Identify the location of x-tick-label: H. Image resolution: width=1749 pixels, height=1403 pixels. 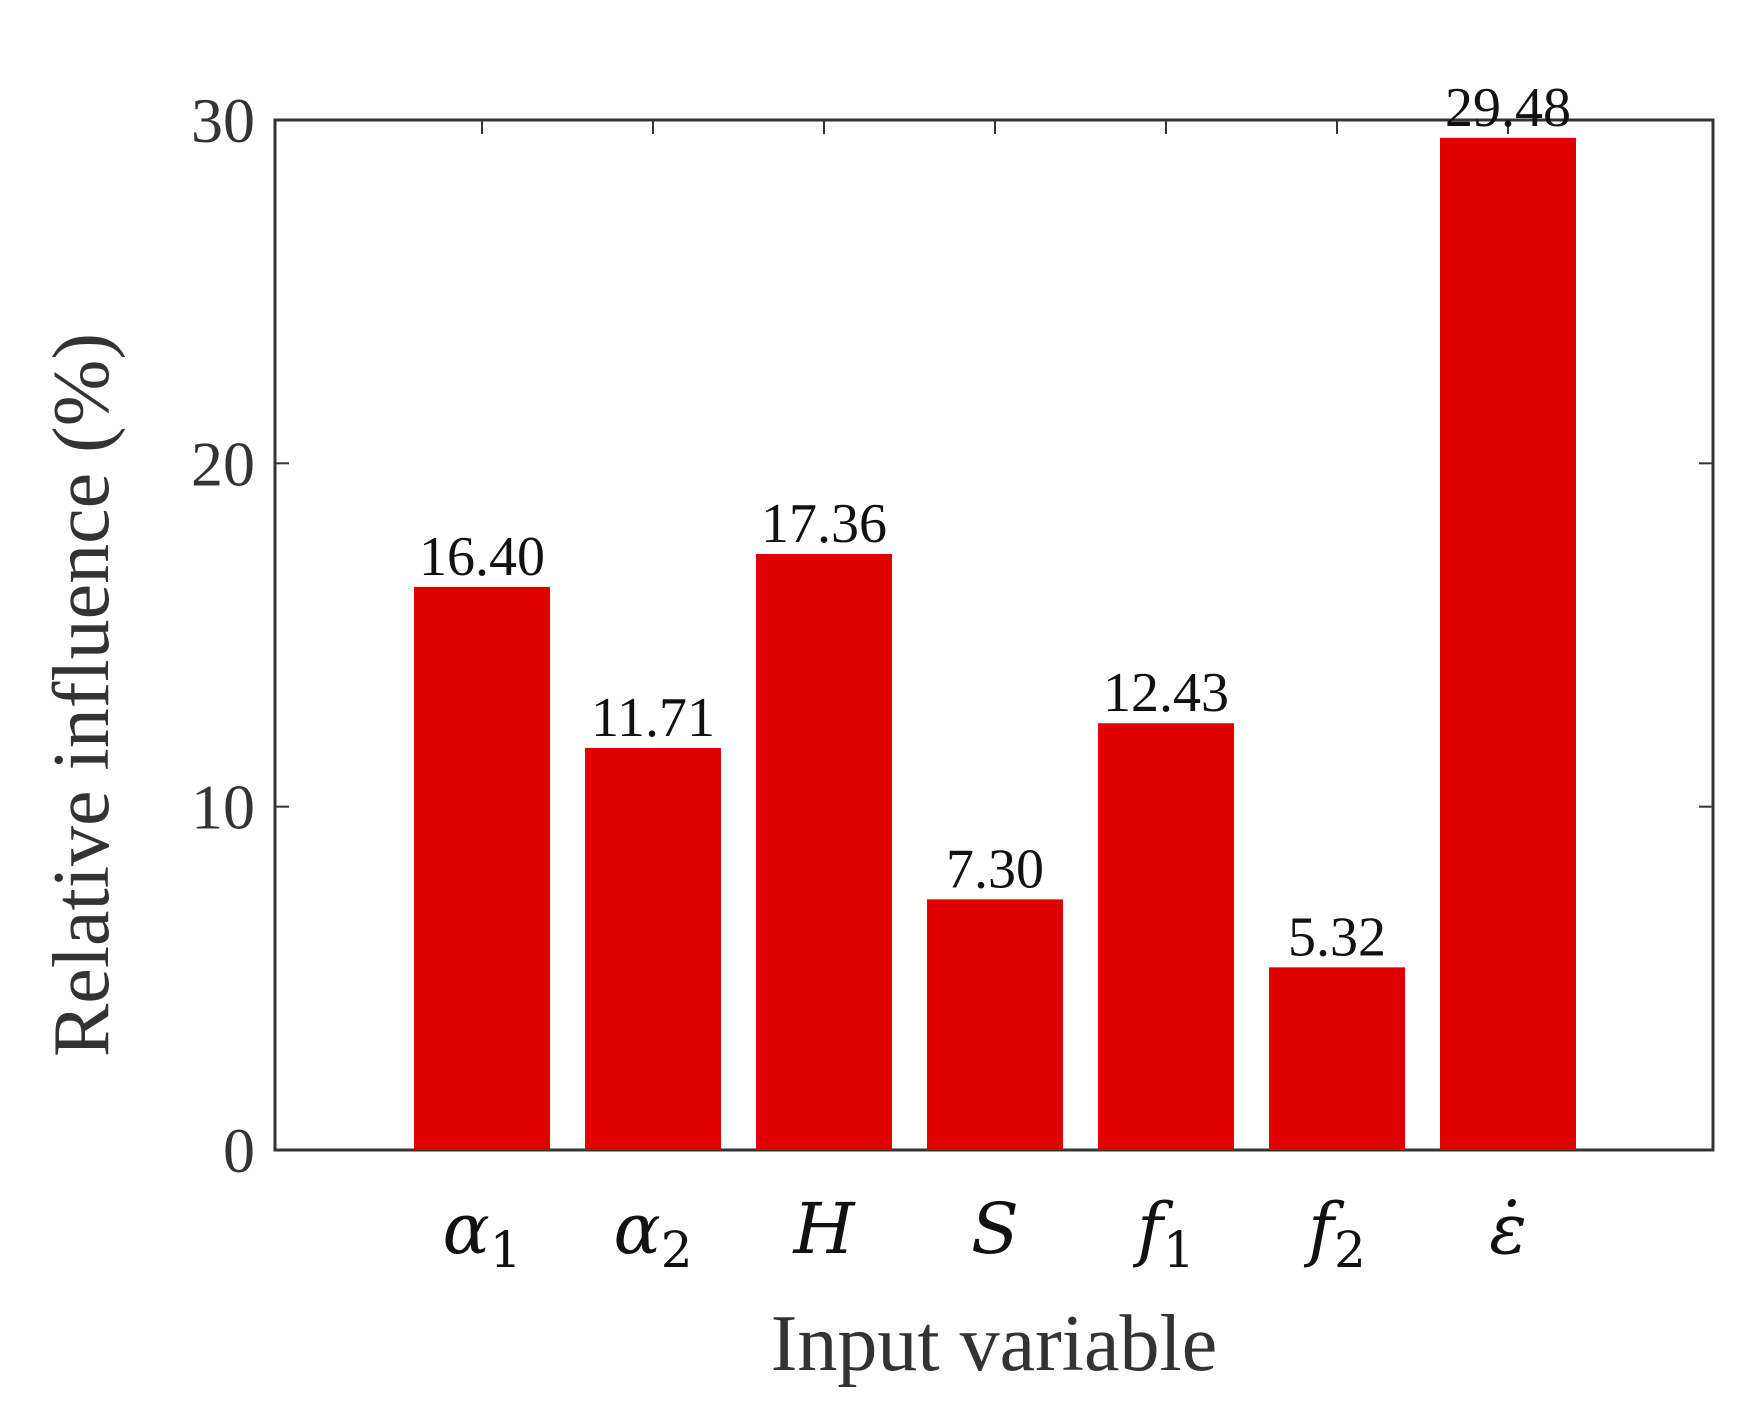
(823, 1229).